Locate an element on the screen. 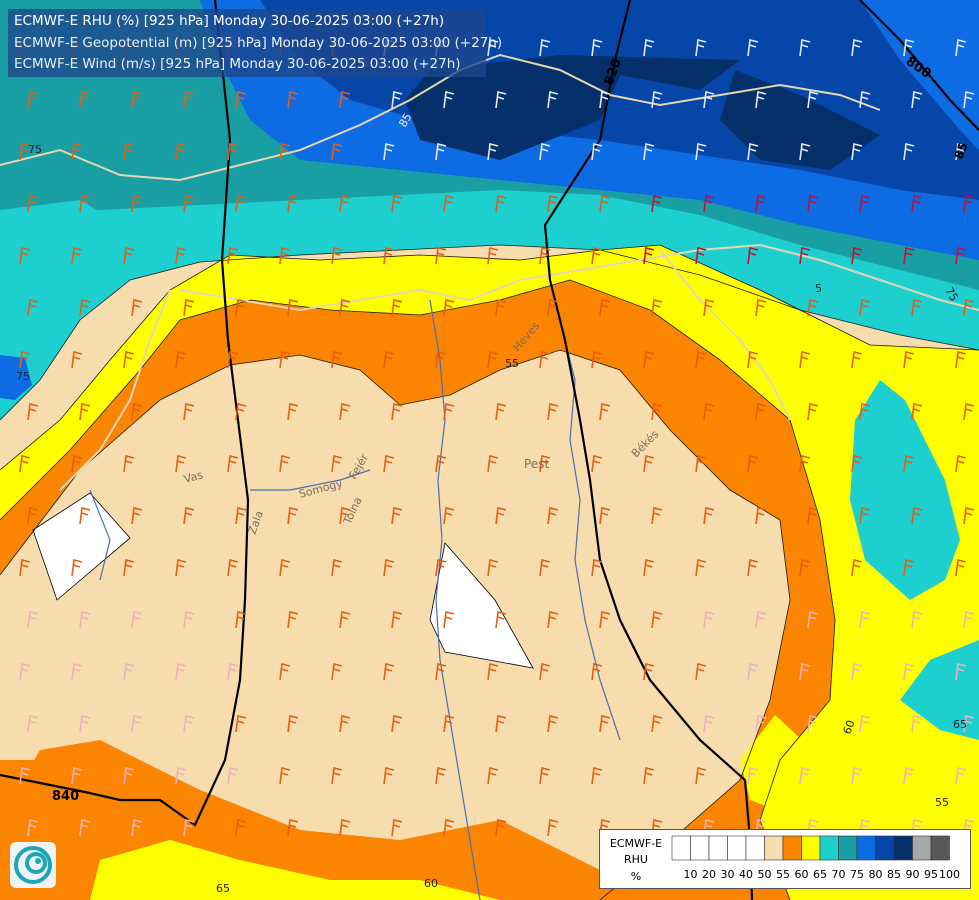 This screenshot has height=900, width=979. legend-tick-65: 65 is located at coordinates (820, 874).